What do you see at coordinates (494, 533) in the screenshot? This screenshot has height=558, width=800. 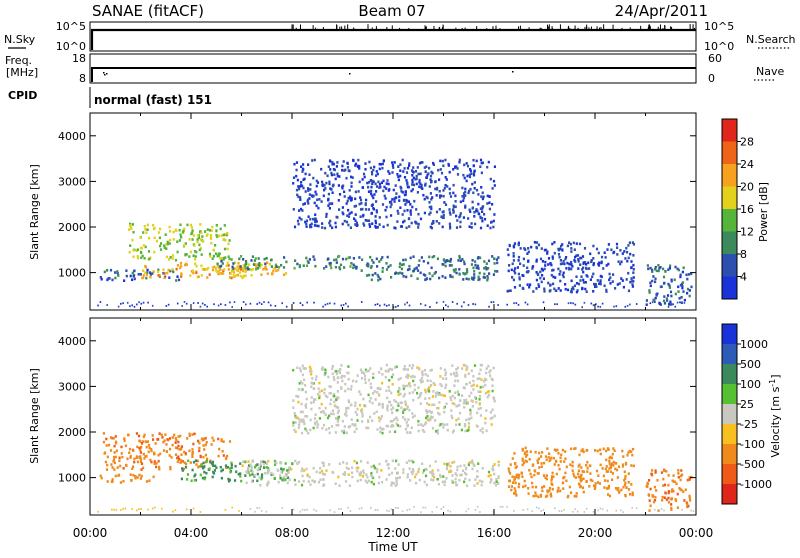 I see `x-tick-label: 16:00` at bounding box center [494, 533].